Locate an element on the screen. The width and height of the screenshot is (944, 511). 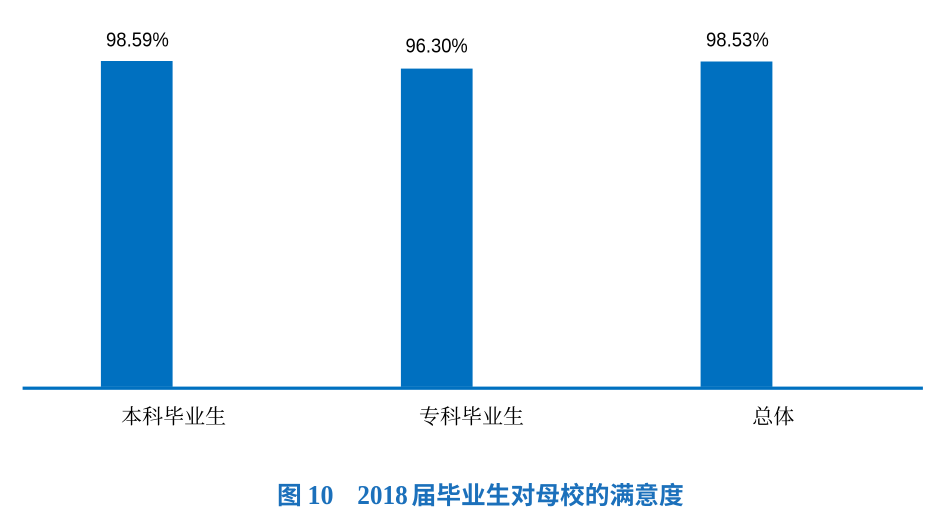
svg-text: 96.30% is located at coordinates (436, 45).